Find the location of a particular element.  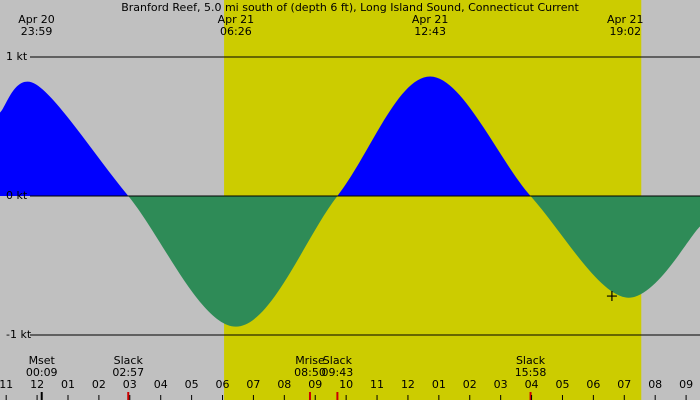

y-tick-label: 1 kt is located at coordinates (17, 56).